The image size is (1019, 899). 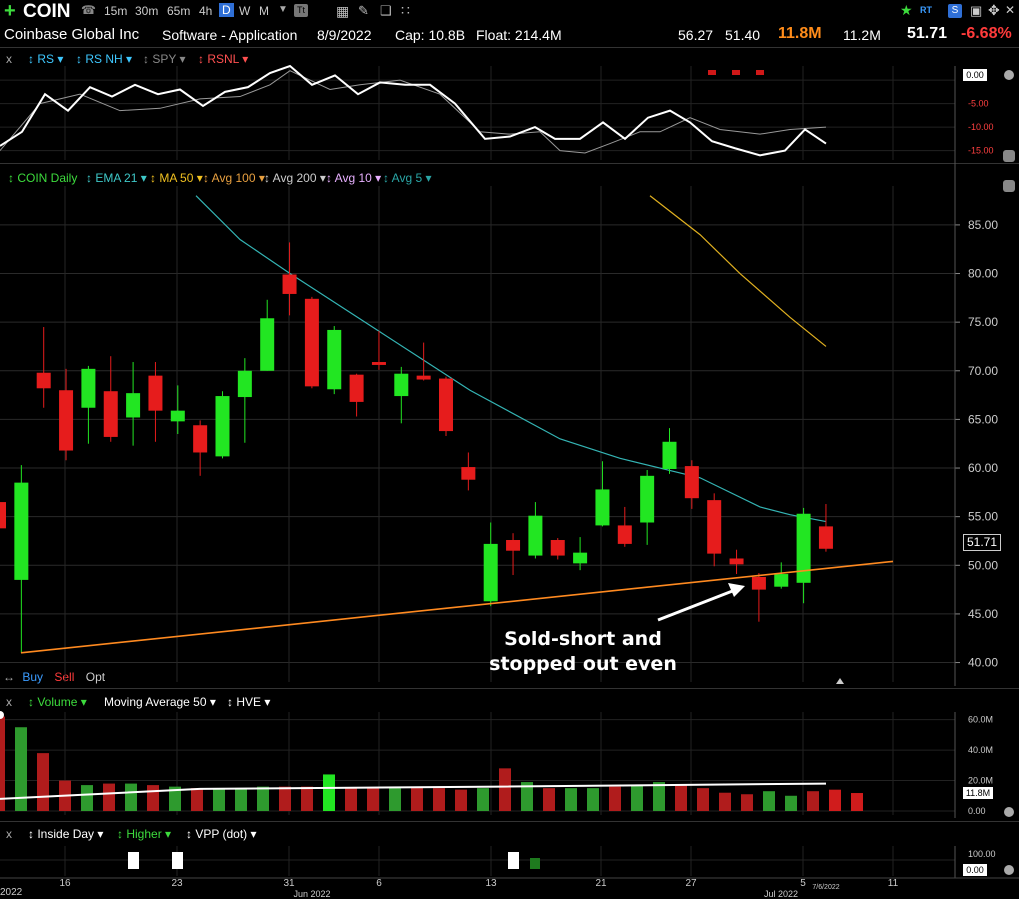 What do you see at coordinates (264, 11) in the screenshot?
I see `timeframe-monthly: M` at bounding box center [264, 11].